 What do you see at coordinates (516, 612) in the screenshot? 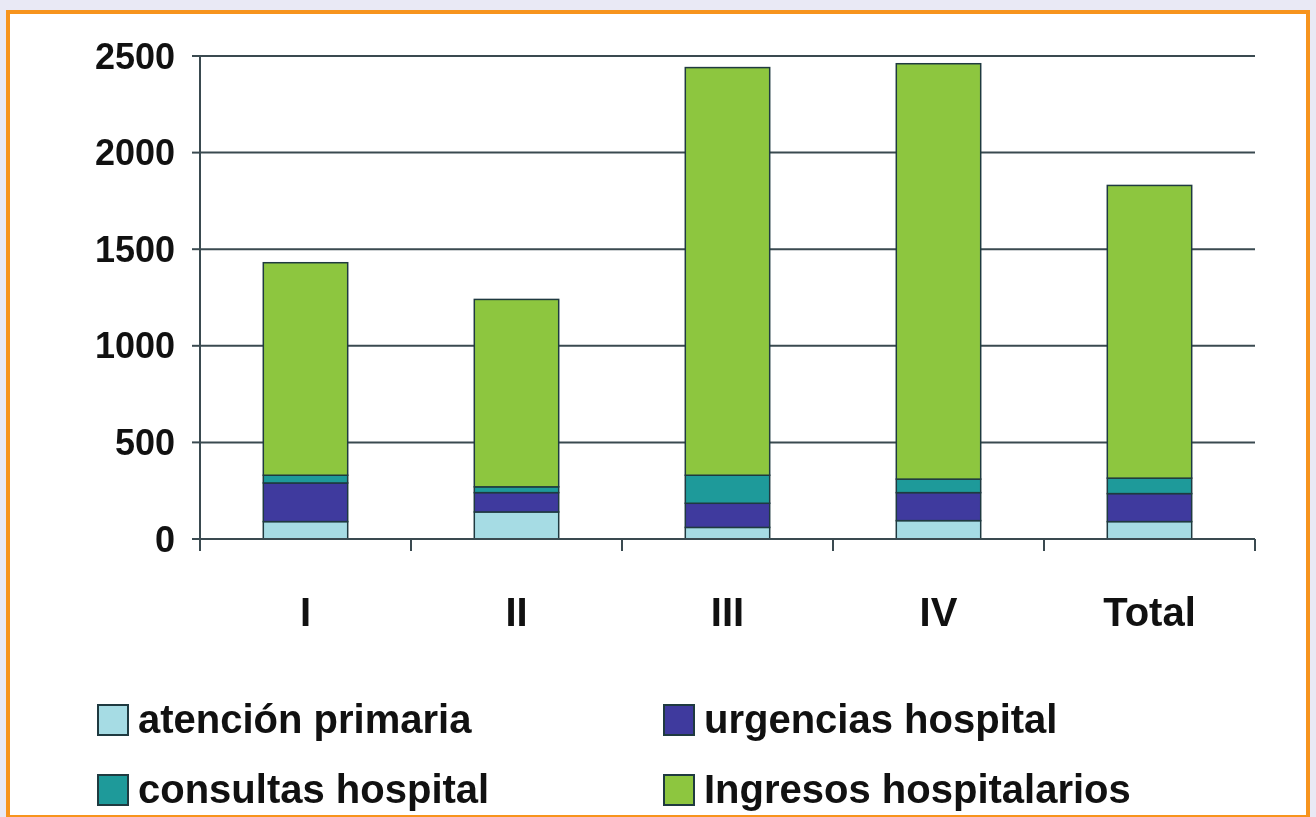
I see `x-tick-label: II` at bounding box center [516, 612].